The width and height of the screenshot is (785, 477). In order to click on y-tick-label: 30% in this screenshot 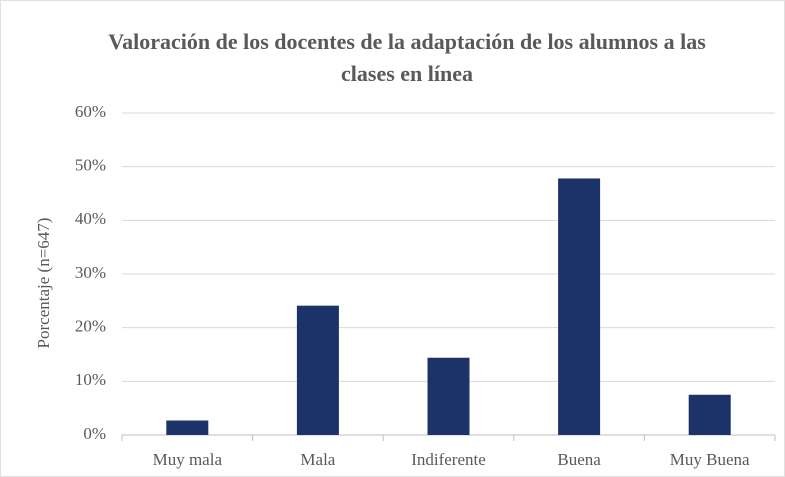, I will do `click(90, 272)`.